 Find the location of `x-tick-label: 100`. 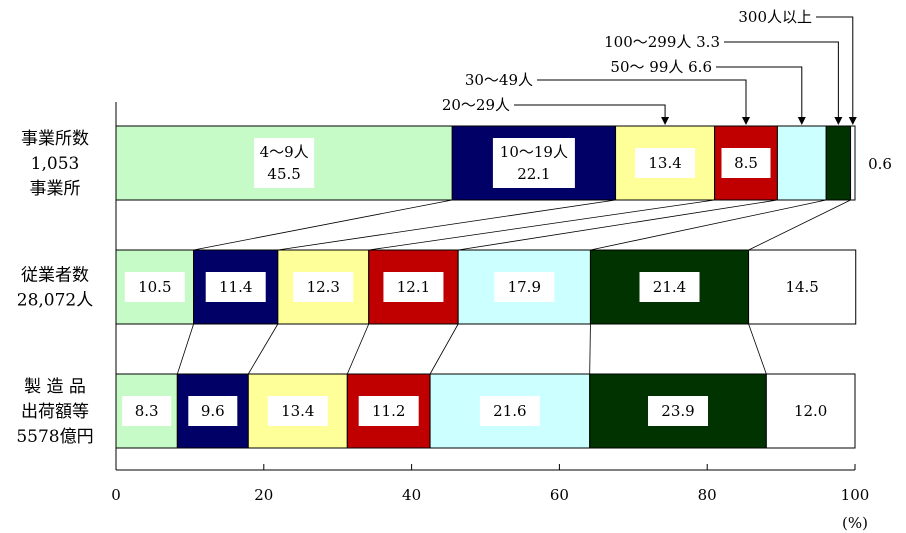

x-tick-label: 100 is located at coordinates (855, 495).